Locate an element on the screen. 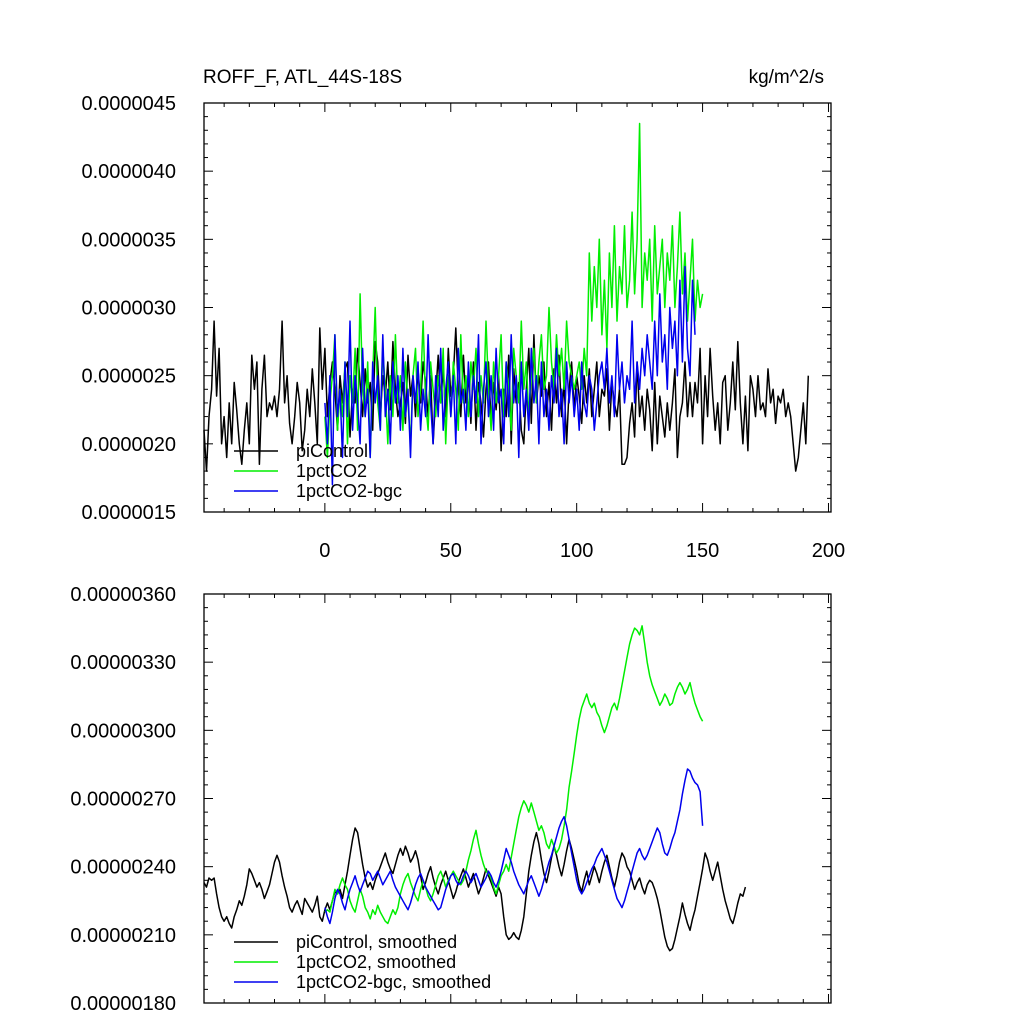 The image size is (1024, 1024). top-panel-units: kg/m^2/s is located at coordinates (786, 77).